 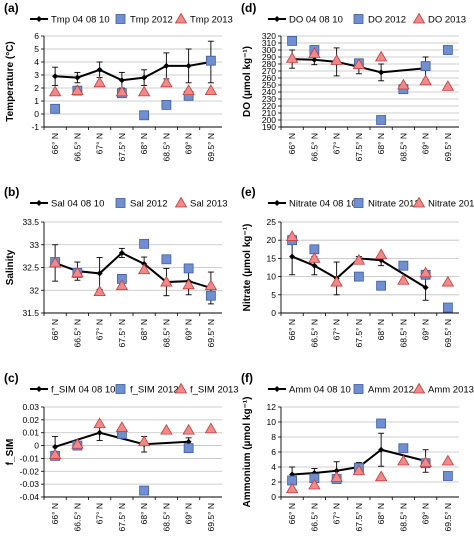 I want to click on y-tick-label: 1, so click(x=36, y=101).